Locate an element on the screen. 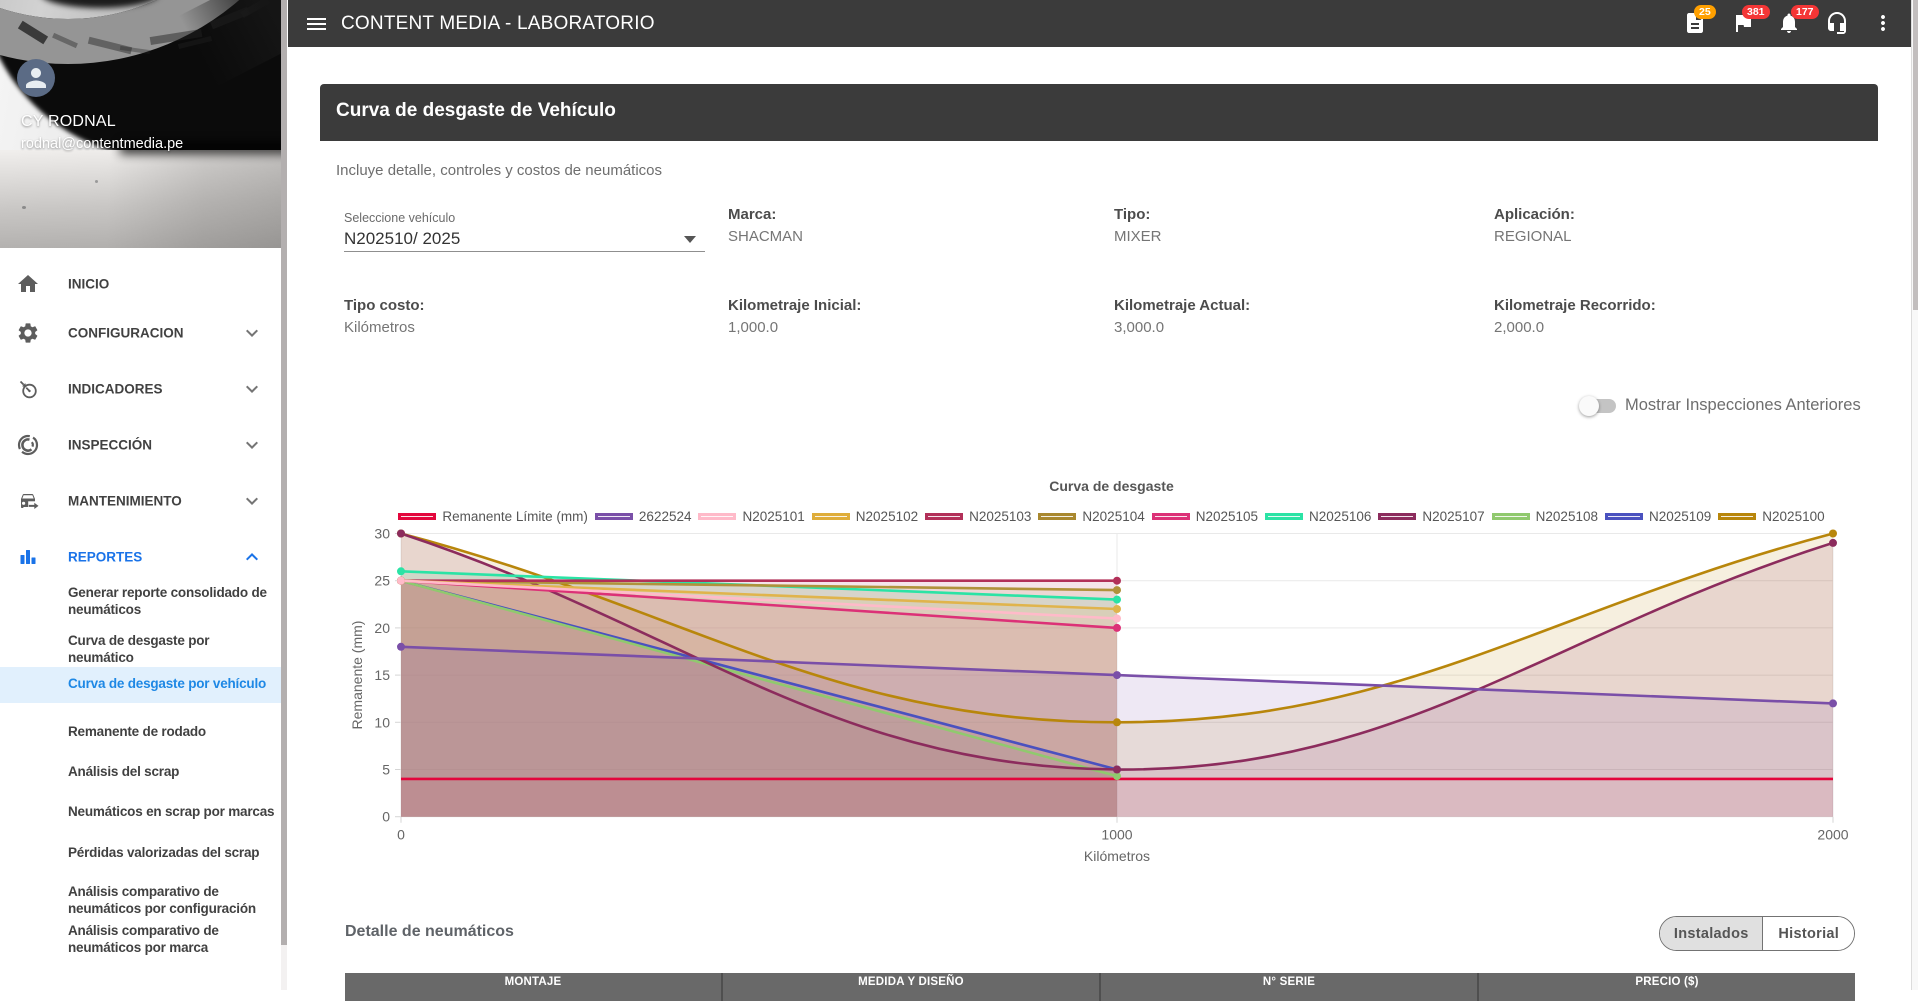 The image size is (1918, 1001). svg-text: Kilómetros is located at coordinates (1117, 856).